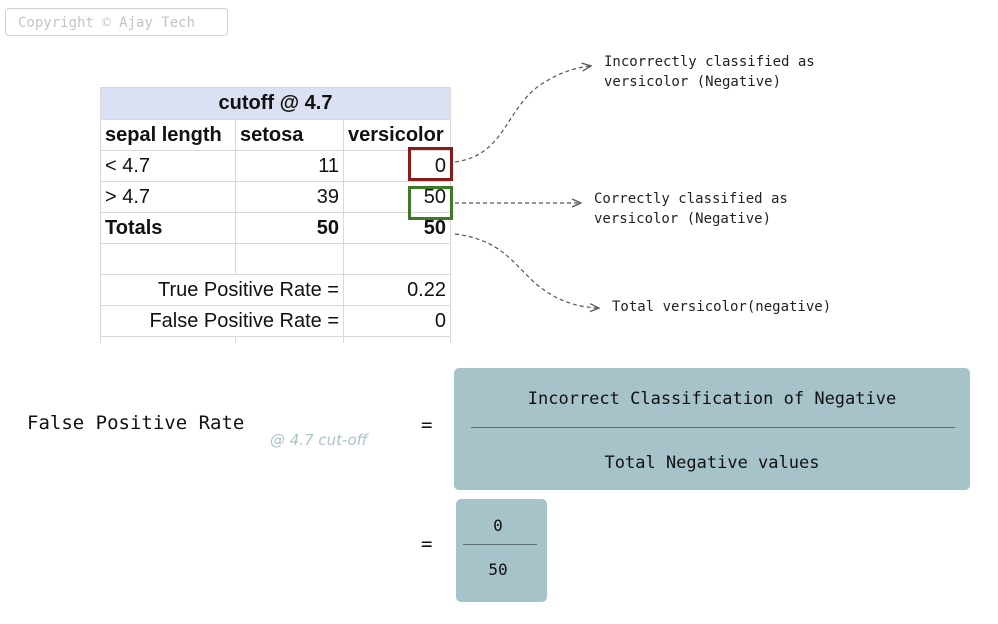 The width and height of the screenshot is (998, 624). I want to click on col-header-versicolor: versicolor, so click(397, 135).